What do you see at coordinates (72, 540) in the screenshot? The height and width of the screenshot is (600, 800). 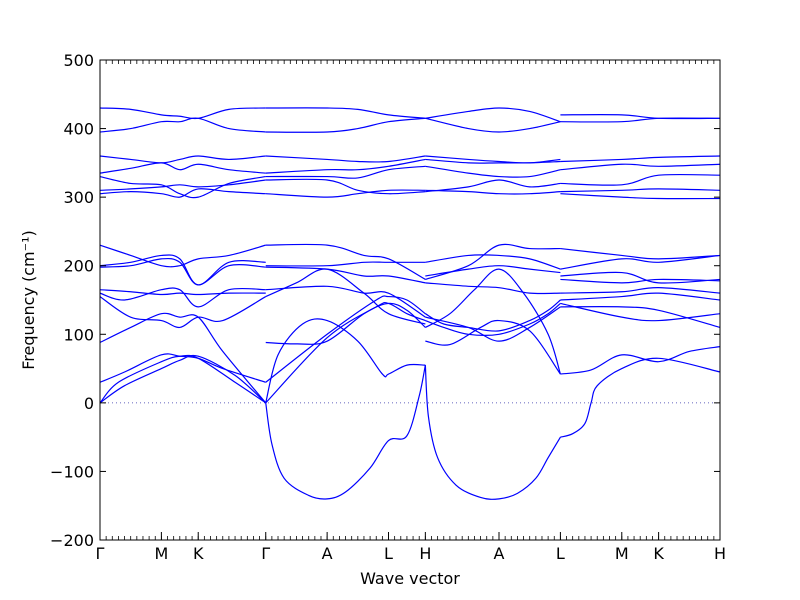 I see `y-tick-label: −200` at bounding box center [72, 540].